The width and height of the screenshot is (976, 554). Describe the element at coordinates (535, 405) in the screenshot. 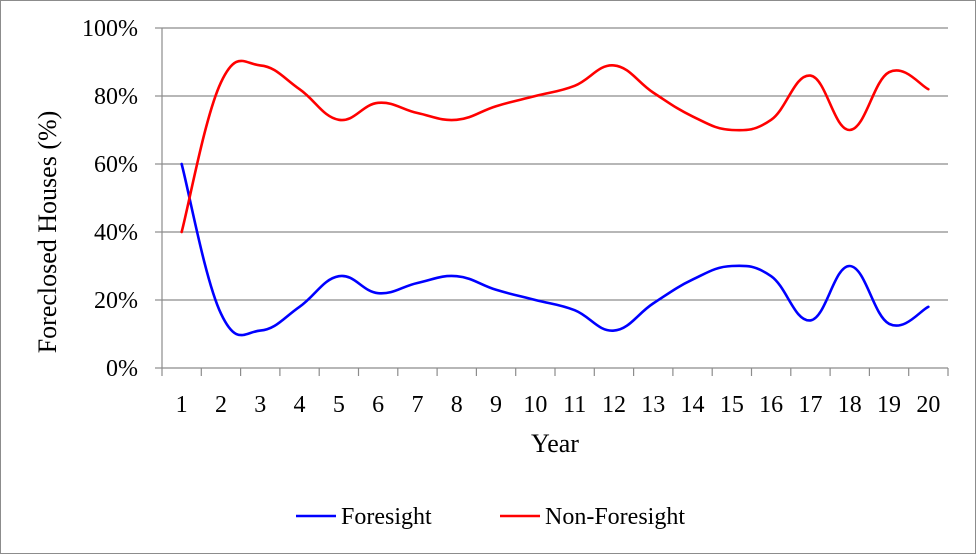

I see `x-tick-label: 10` at that location.